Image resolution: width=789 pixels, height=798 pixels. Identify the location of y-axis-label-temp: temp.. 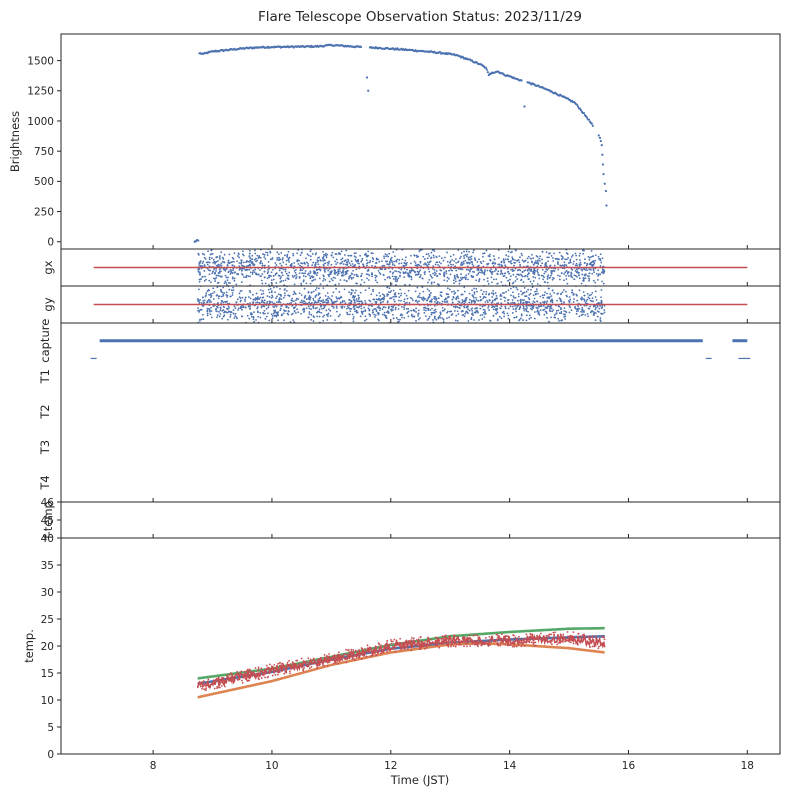
(29, 646).